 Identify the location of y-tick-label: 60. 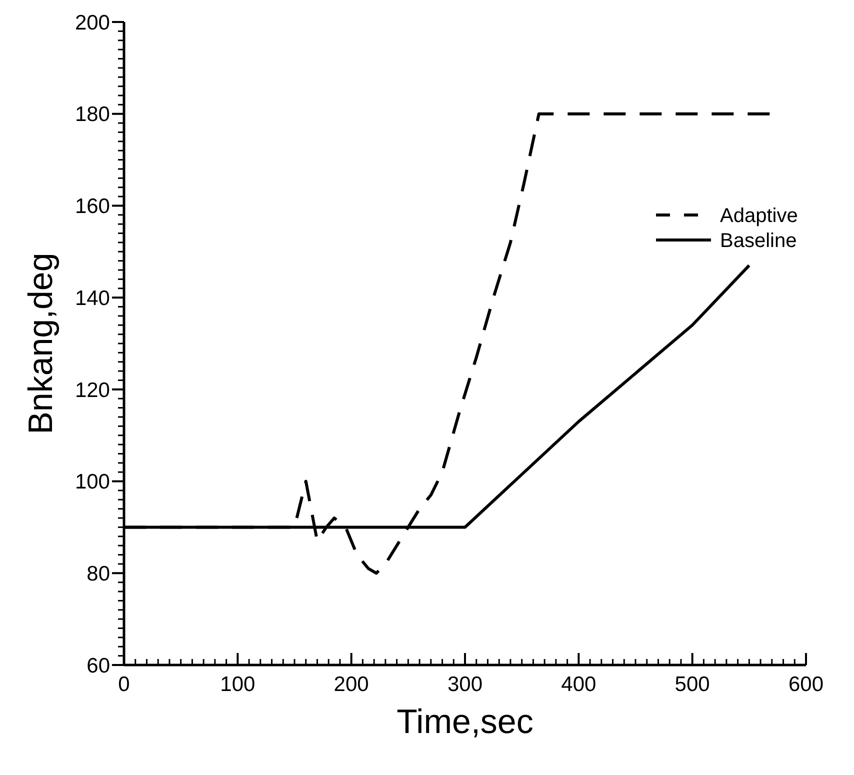
(98, 666).